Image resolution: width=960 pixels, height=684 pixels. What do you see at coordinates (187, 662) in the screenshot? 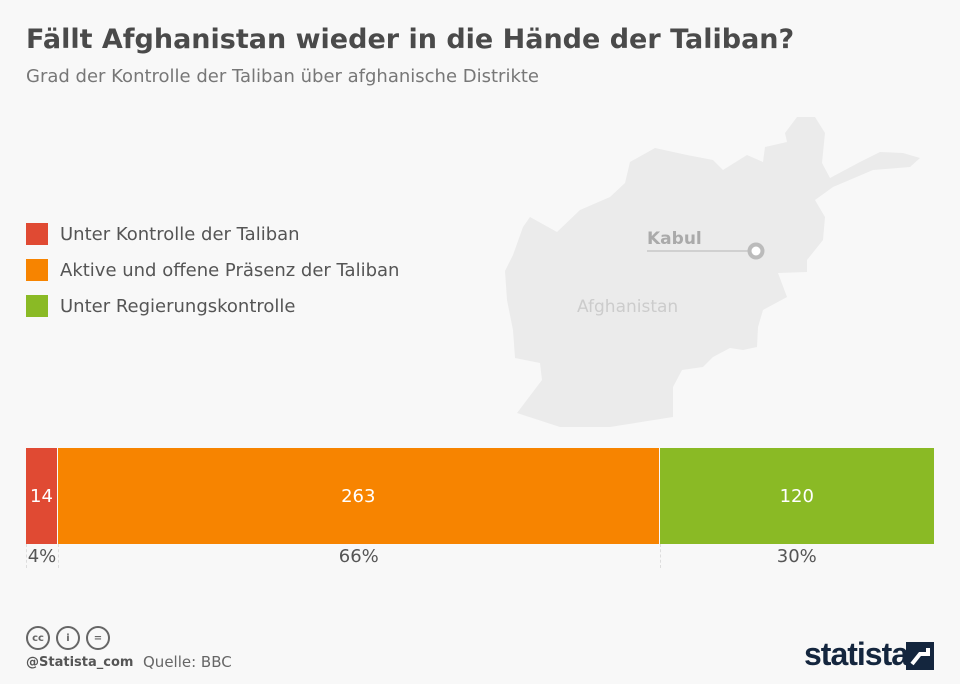
I see `source-text: Quelle: BBC` at bounding box center [187, 662].